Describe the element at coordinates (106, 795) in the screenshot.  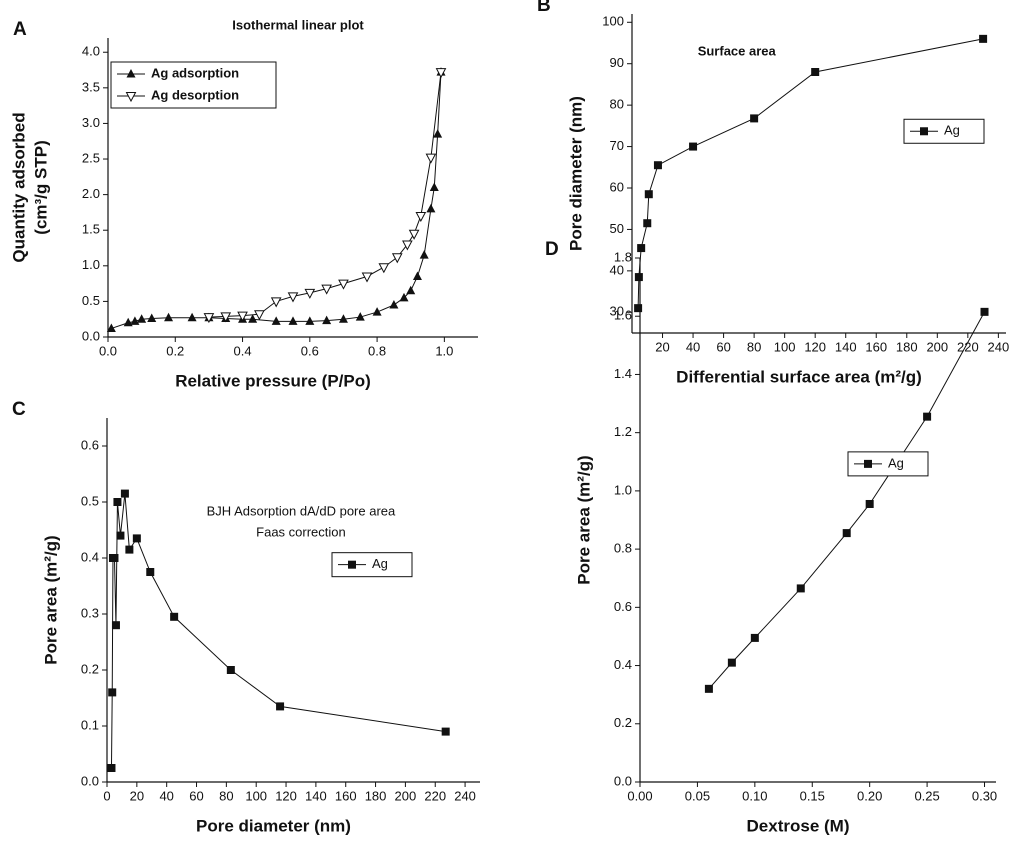
I see `x-tick-label: 0` at that location.